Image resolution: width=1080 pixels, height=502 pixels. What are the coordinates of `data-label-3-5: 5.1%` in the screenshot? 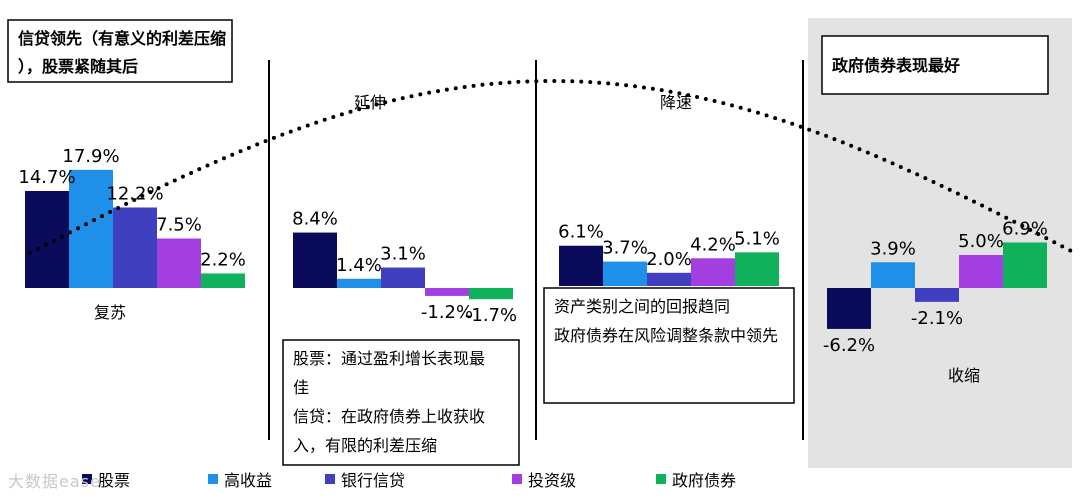 It's located at (757, 238).